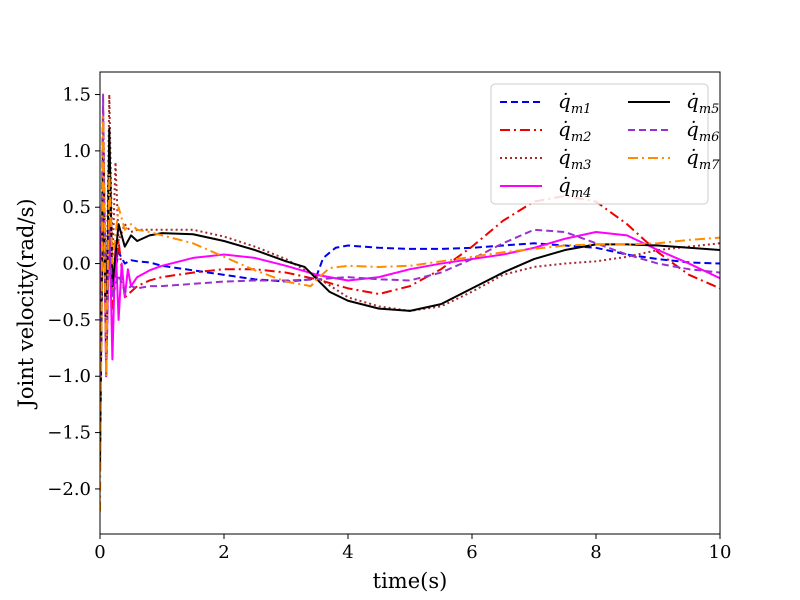 Image resolution: width=800 pixels, height=600 pixels. What do you see at coordinates (26, 303) in the screenshot?
I see `y-axis-label: Joint velocity(rad/s)` at bounding box center [26, 303].